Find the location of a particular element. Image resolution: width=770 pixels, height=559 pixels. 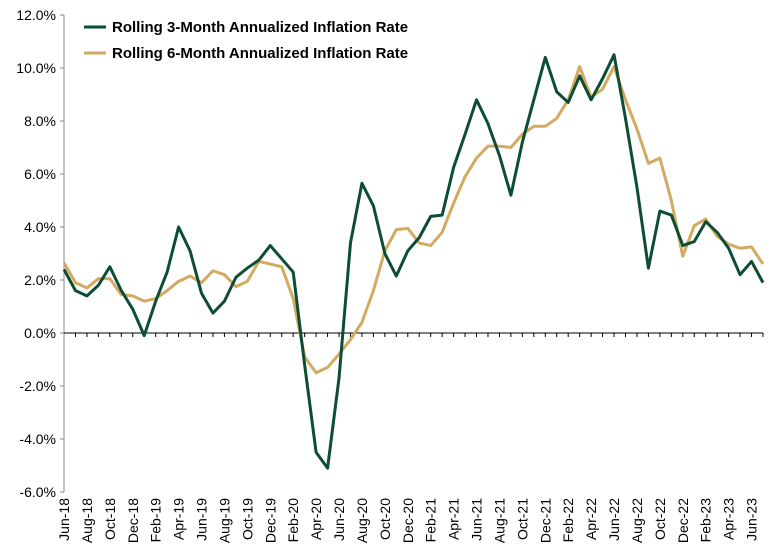

x-tick-label: Feb-21 is located at coordinates (431, 520).